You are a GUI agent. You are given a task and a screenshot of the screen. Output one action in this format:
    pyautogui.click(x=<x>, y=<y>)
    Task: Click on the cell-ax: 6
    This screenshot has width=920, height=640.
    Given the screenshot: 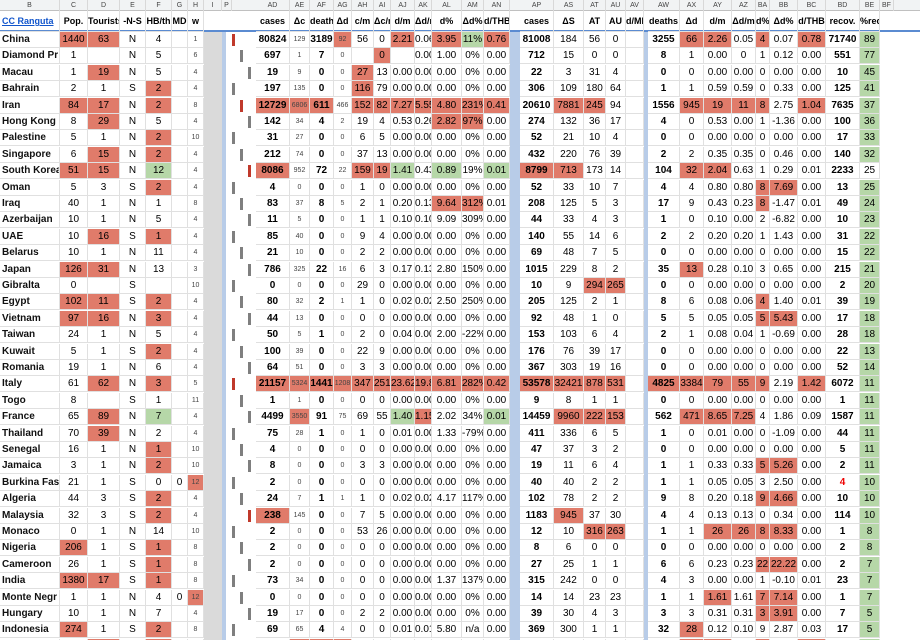 What is the action you would take?
    pyautogui.click(x=692, y=564)
    